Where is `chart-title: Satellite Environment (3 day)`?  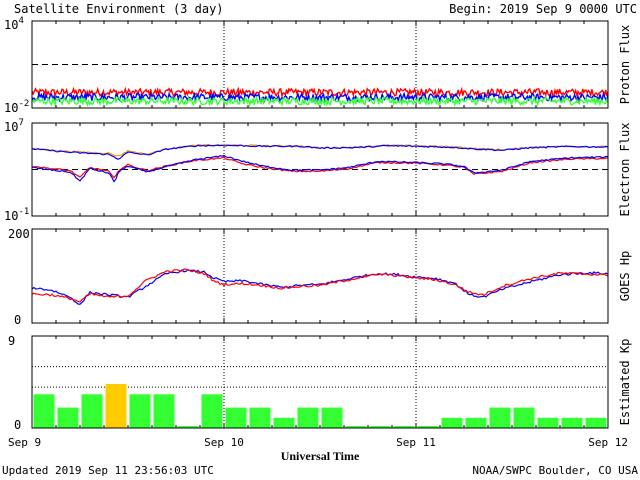 chart-title: Satellite Environment (3 day) is located at coordinates (119, 9).